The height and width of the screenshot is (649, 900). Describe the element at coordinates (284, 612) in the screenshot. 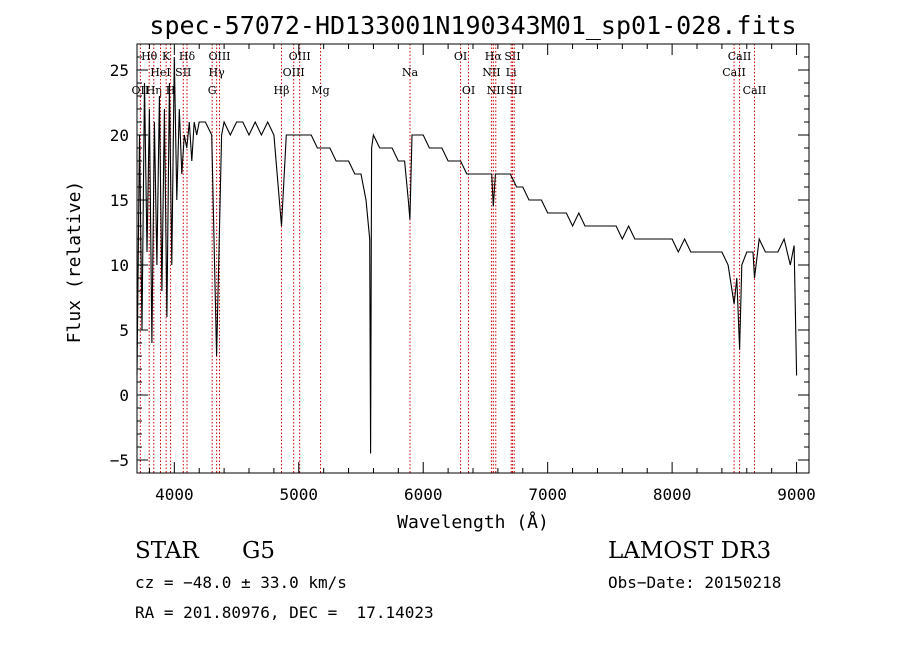

I see `coordinates: RA = 201.80976, DEC = 17.14023` at that location.